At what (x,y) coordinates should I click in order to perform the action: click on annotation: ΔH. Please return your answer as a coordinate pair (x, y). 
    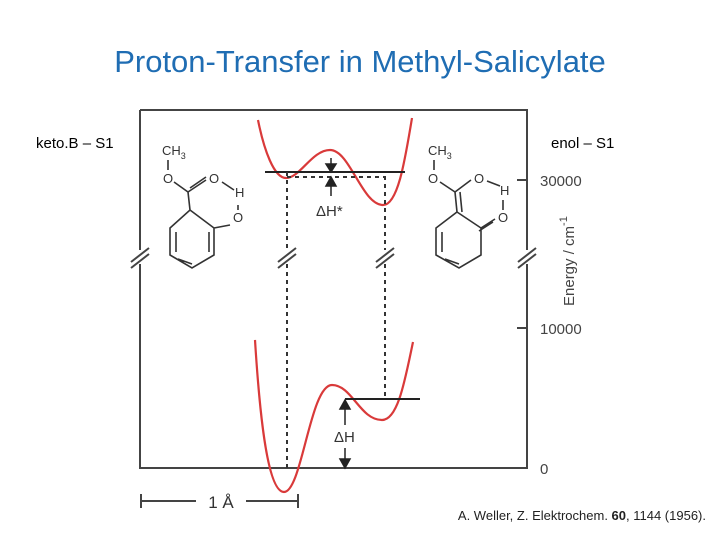
    Looking at the image, I should click on (344, 437).